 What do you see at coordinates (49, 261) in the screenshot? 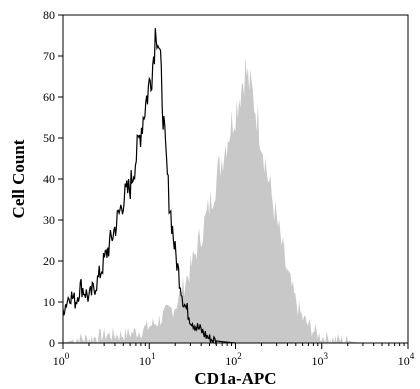
I see `y-tick-label: 20` at bounding box center [49, 261].